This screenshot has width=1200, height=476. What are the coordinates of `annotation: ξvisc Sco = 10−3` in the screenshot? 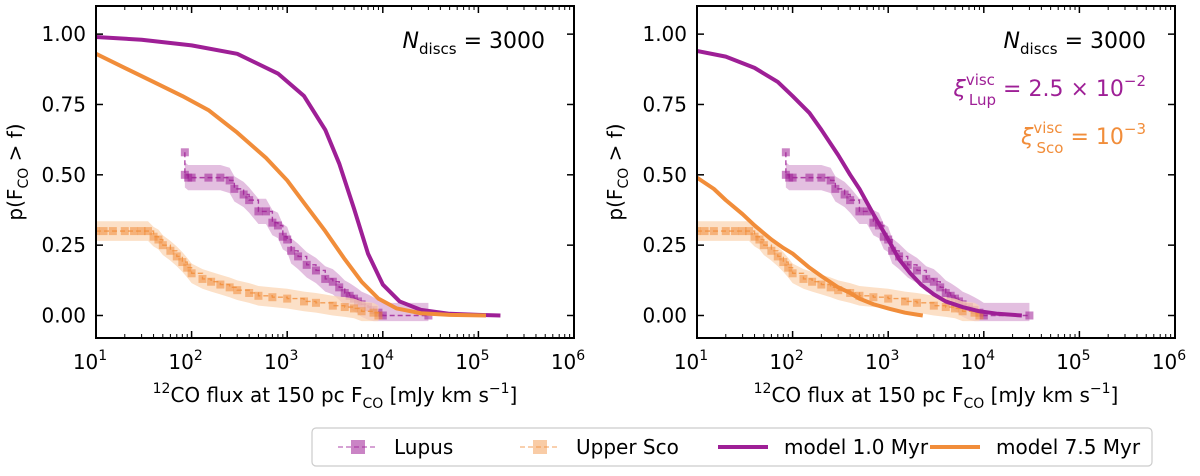 It's located at (1083, 138).